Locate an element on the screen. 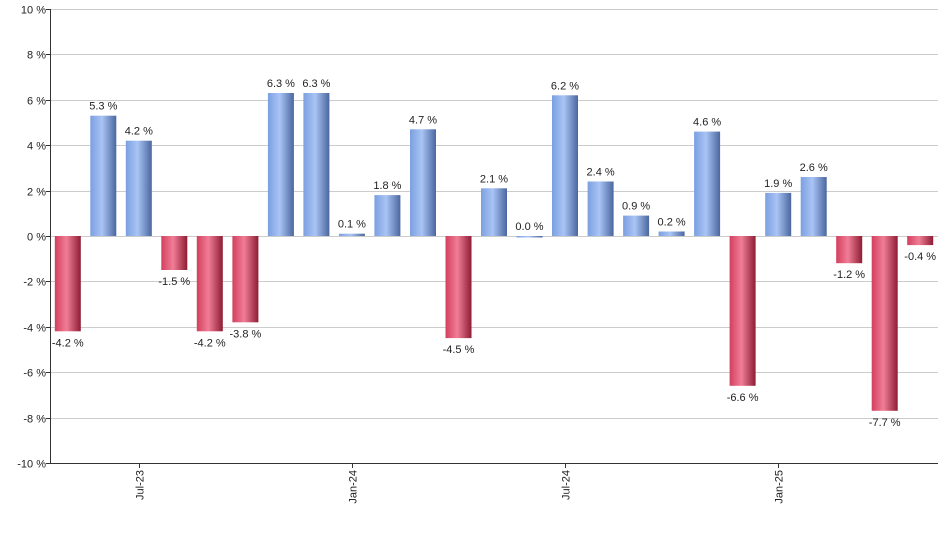 The width and height of the screenshot is (940, 550). y-axis-ticks: -10 % -8 % -6 % -4 % -2 % 0 % 2 % 4 % 6 % 8 % 10 % is located at coordinates (33, 238).